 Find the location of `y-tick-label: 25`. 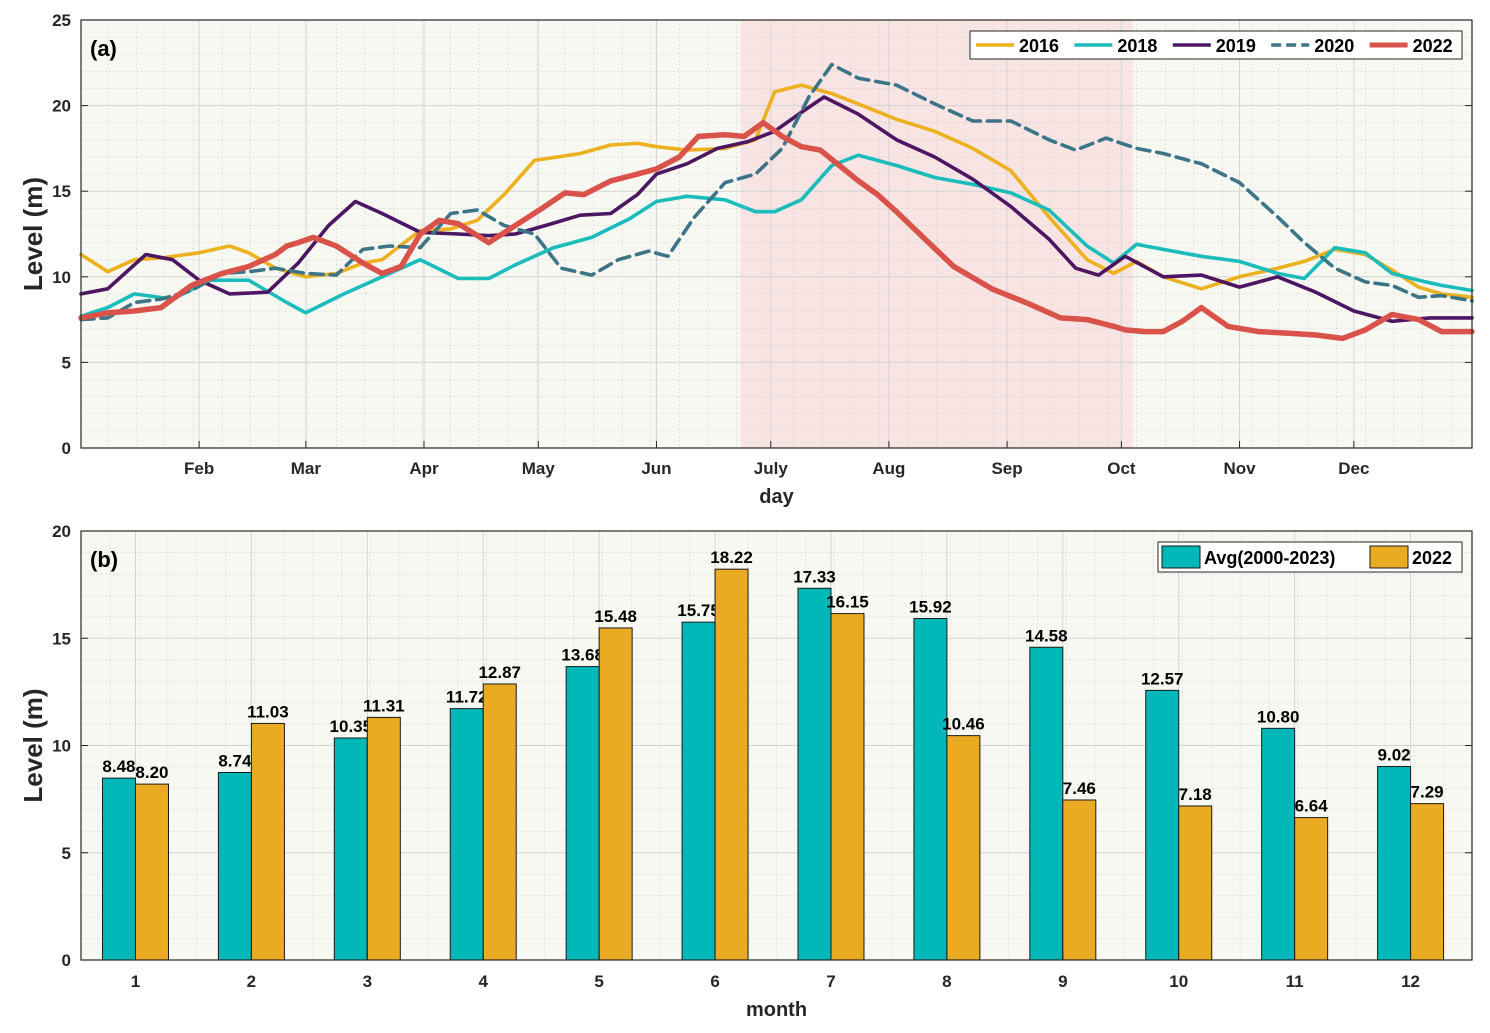

y-tick-label: 25 is located at coordinates (61, 20).